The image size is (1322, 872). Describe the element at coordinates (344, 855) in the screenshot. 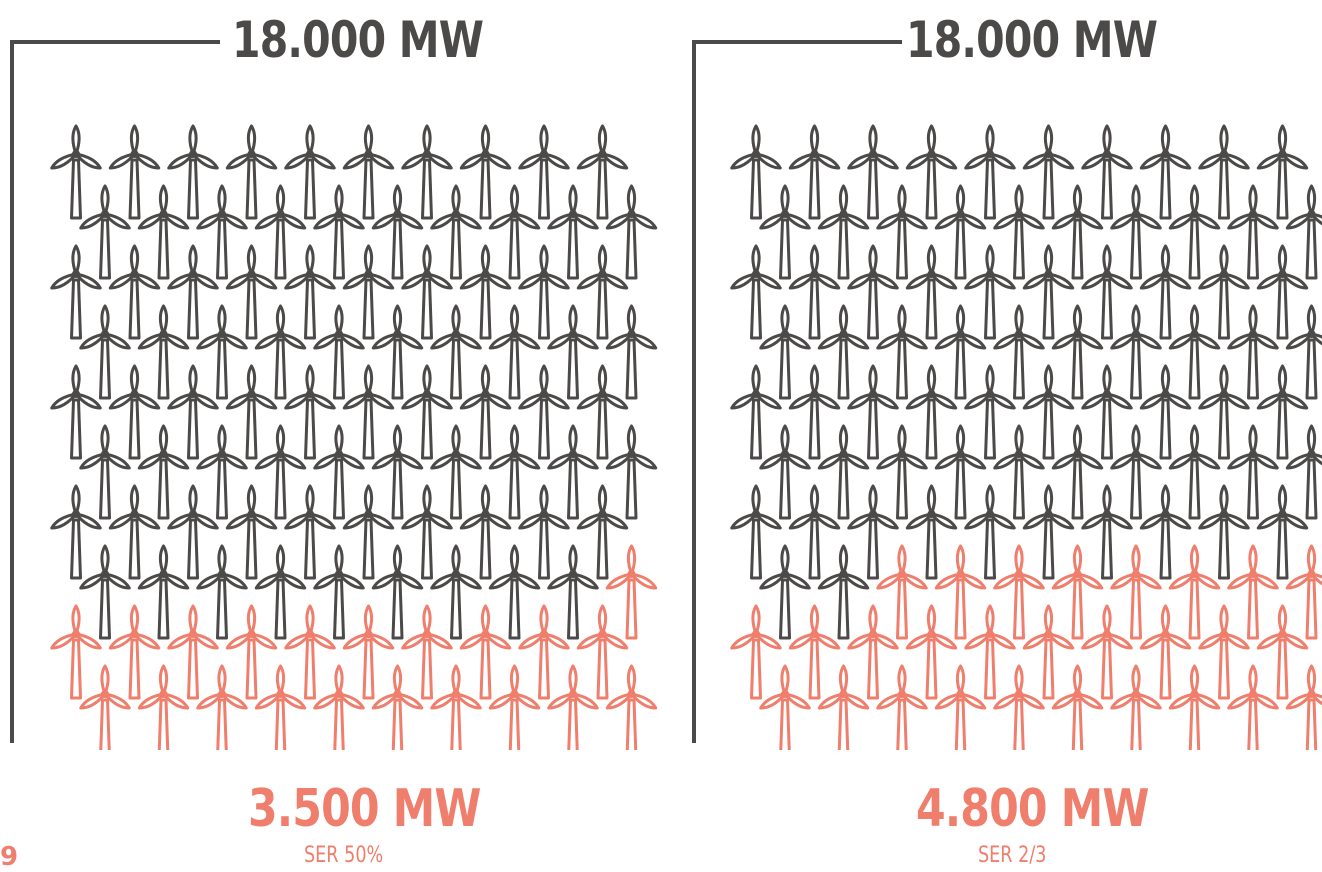

I see `renewable-share-label: SER 50%` at that location.